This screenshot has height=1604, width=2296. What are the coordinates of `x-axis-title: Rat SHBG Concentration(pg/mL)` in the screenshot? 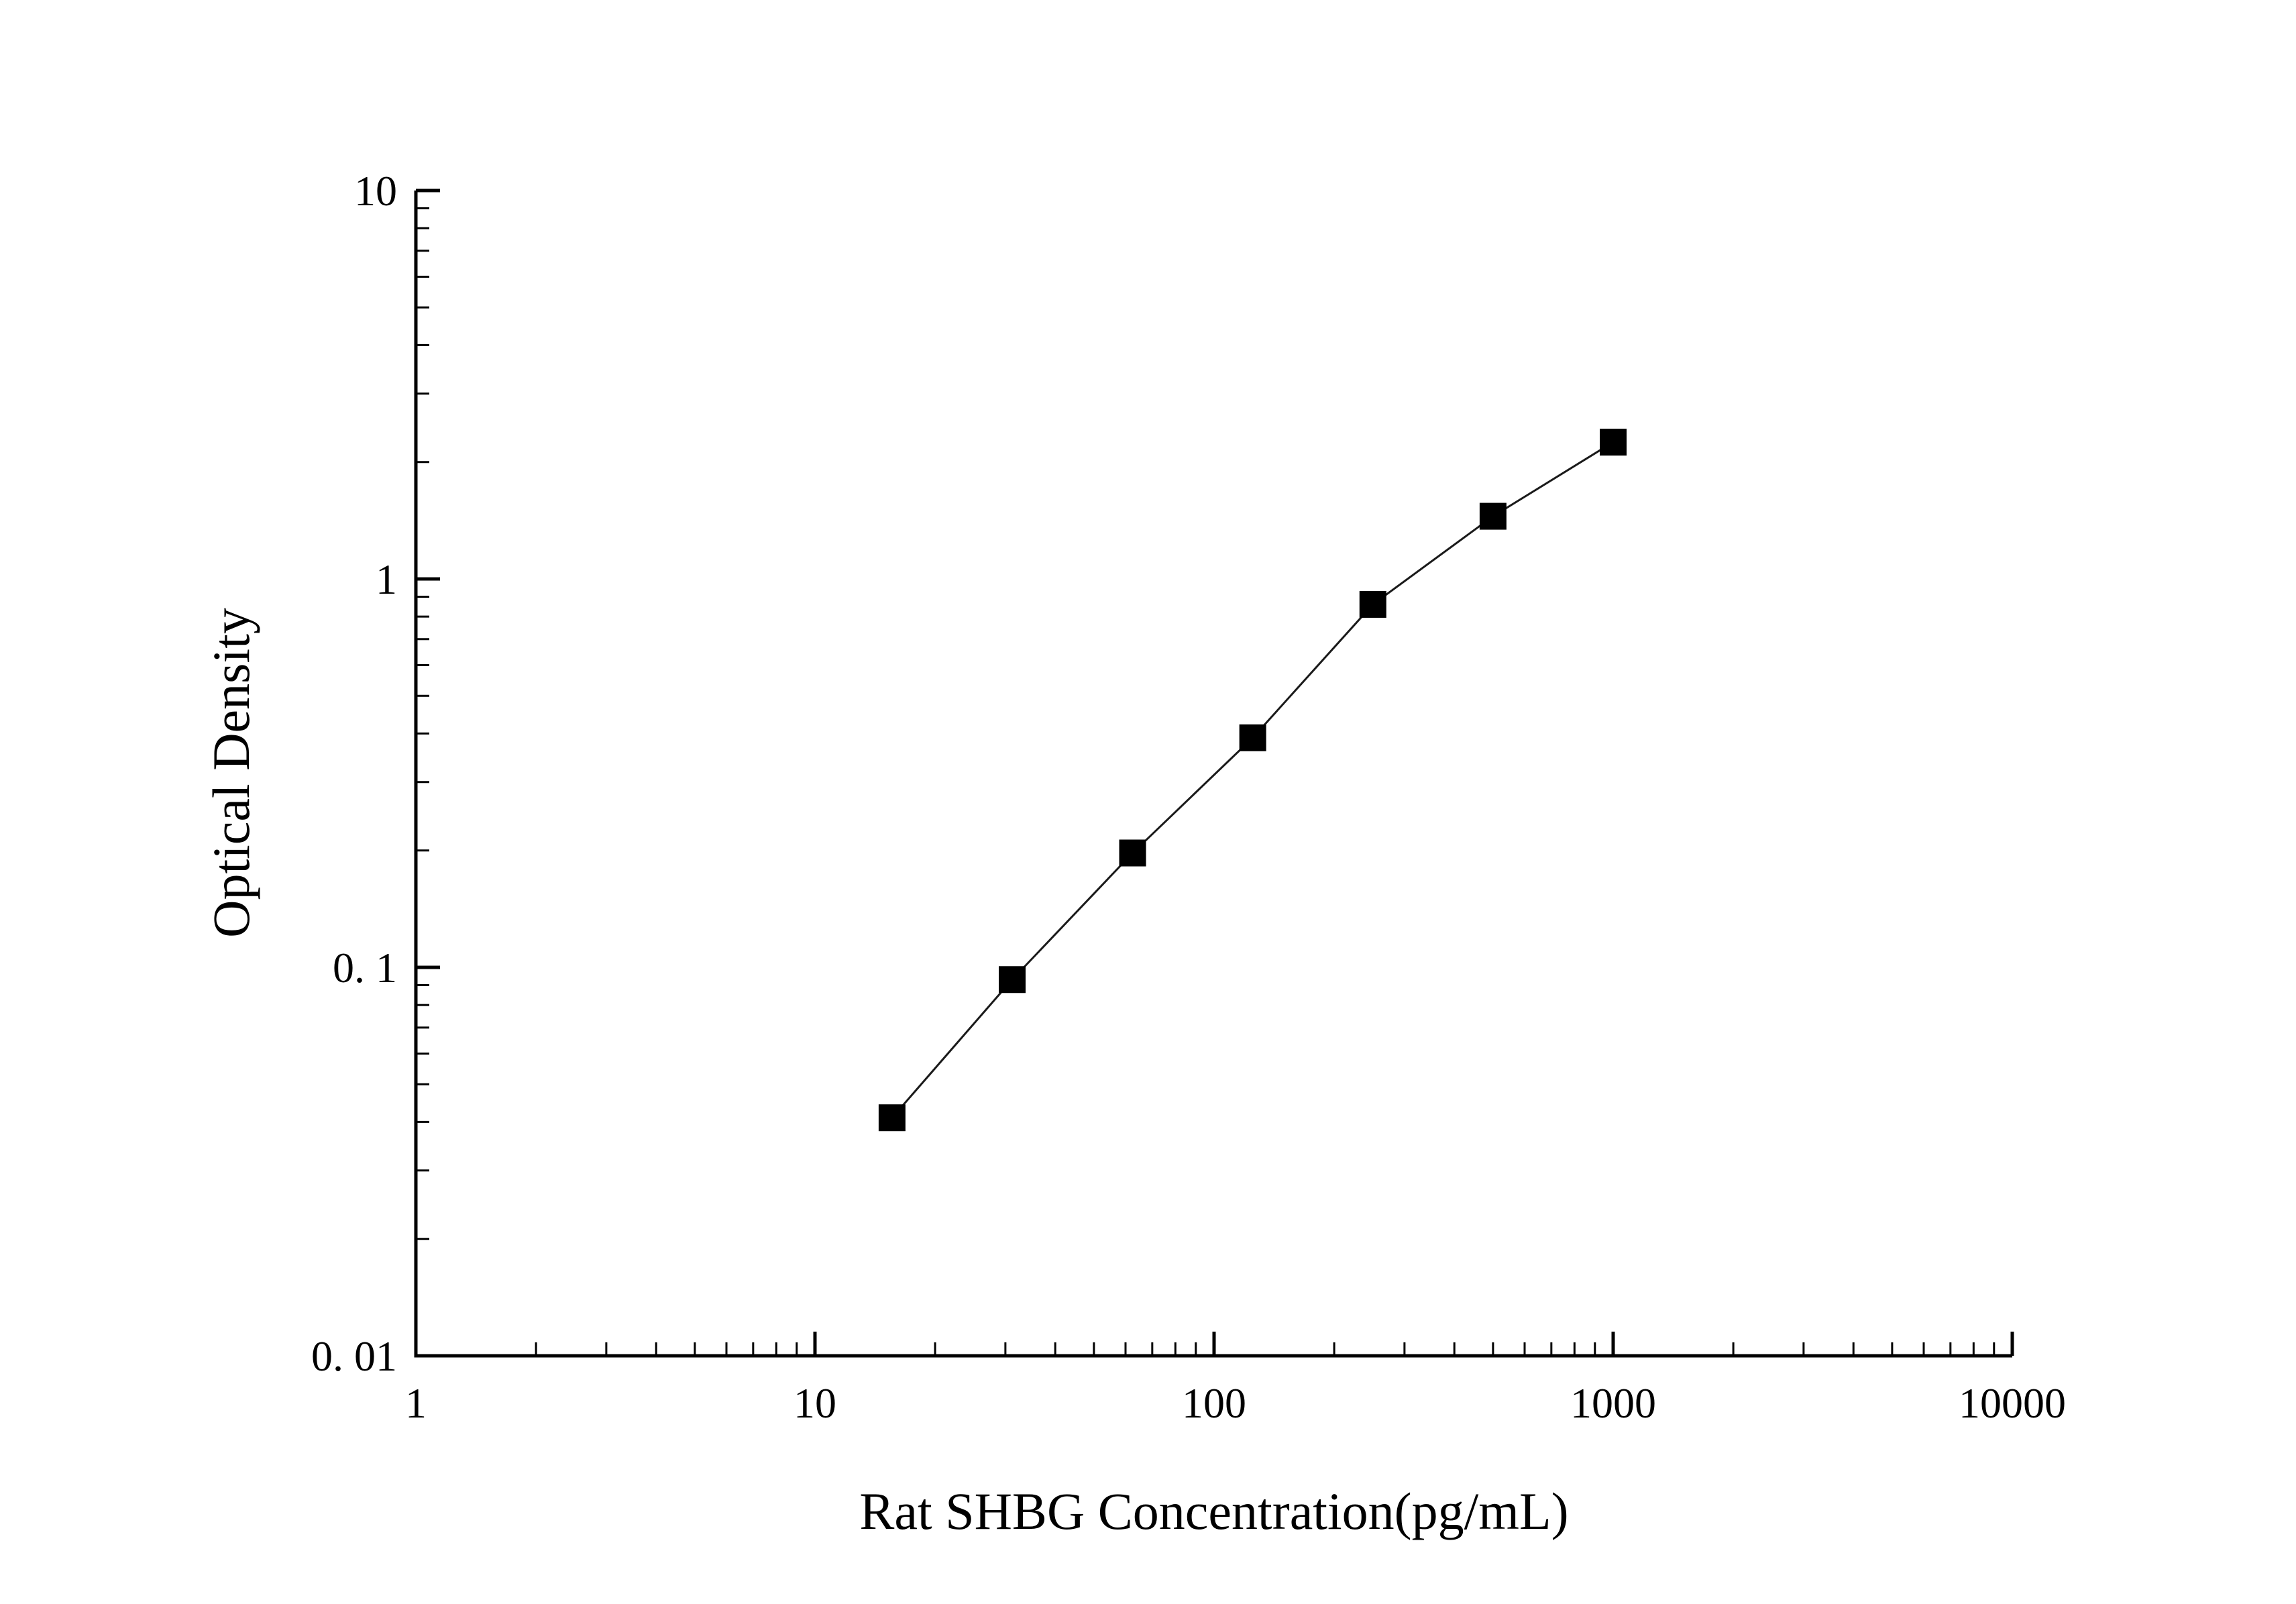 It's located at (1214, 1511).